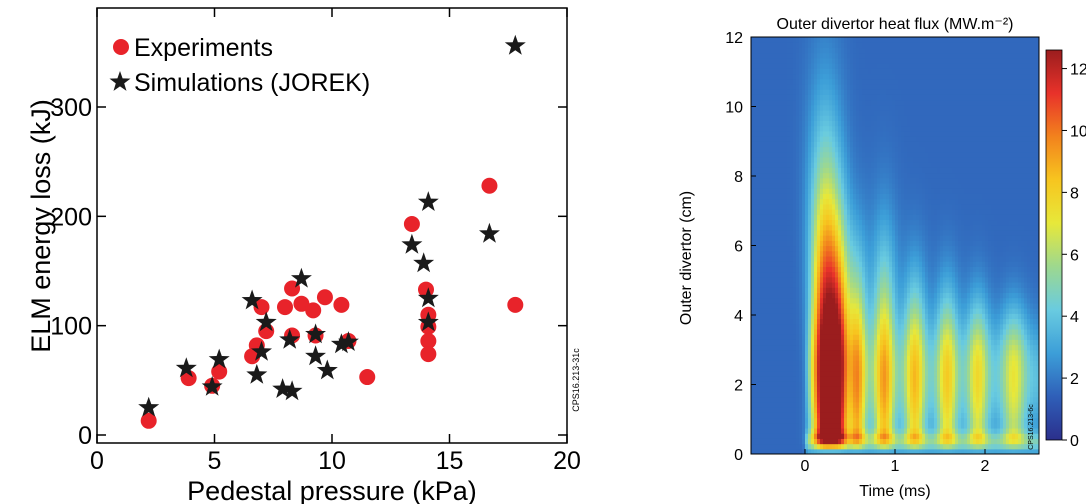  I want to click on simulation-point, so click(266, 321).